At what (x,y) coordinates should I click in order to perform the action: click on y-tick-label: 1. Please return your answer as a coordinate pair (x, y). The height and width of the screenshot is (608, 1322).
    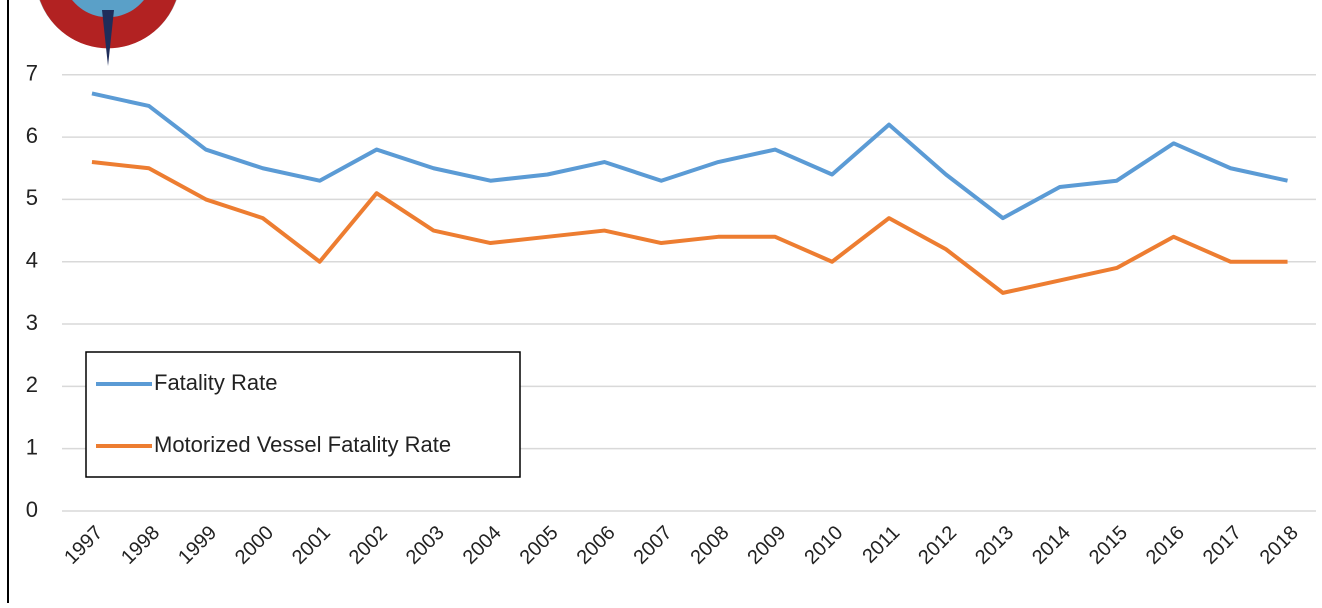
    Looking at the image, I should click on (32, 446).